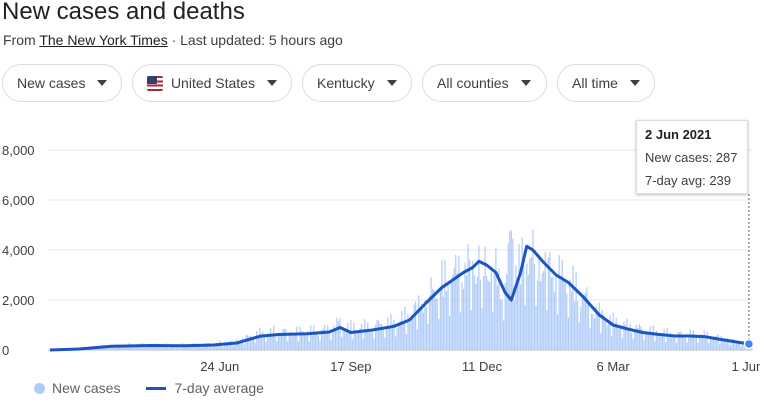 This screenshot has height=400, width=760. Describe the element at coordinates (346, 83) in the screenshot. I see `state-dropdown-label: Kentucky` at that location.